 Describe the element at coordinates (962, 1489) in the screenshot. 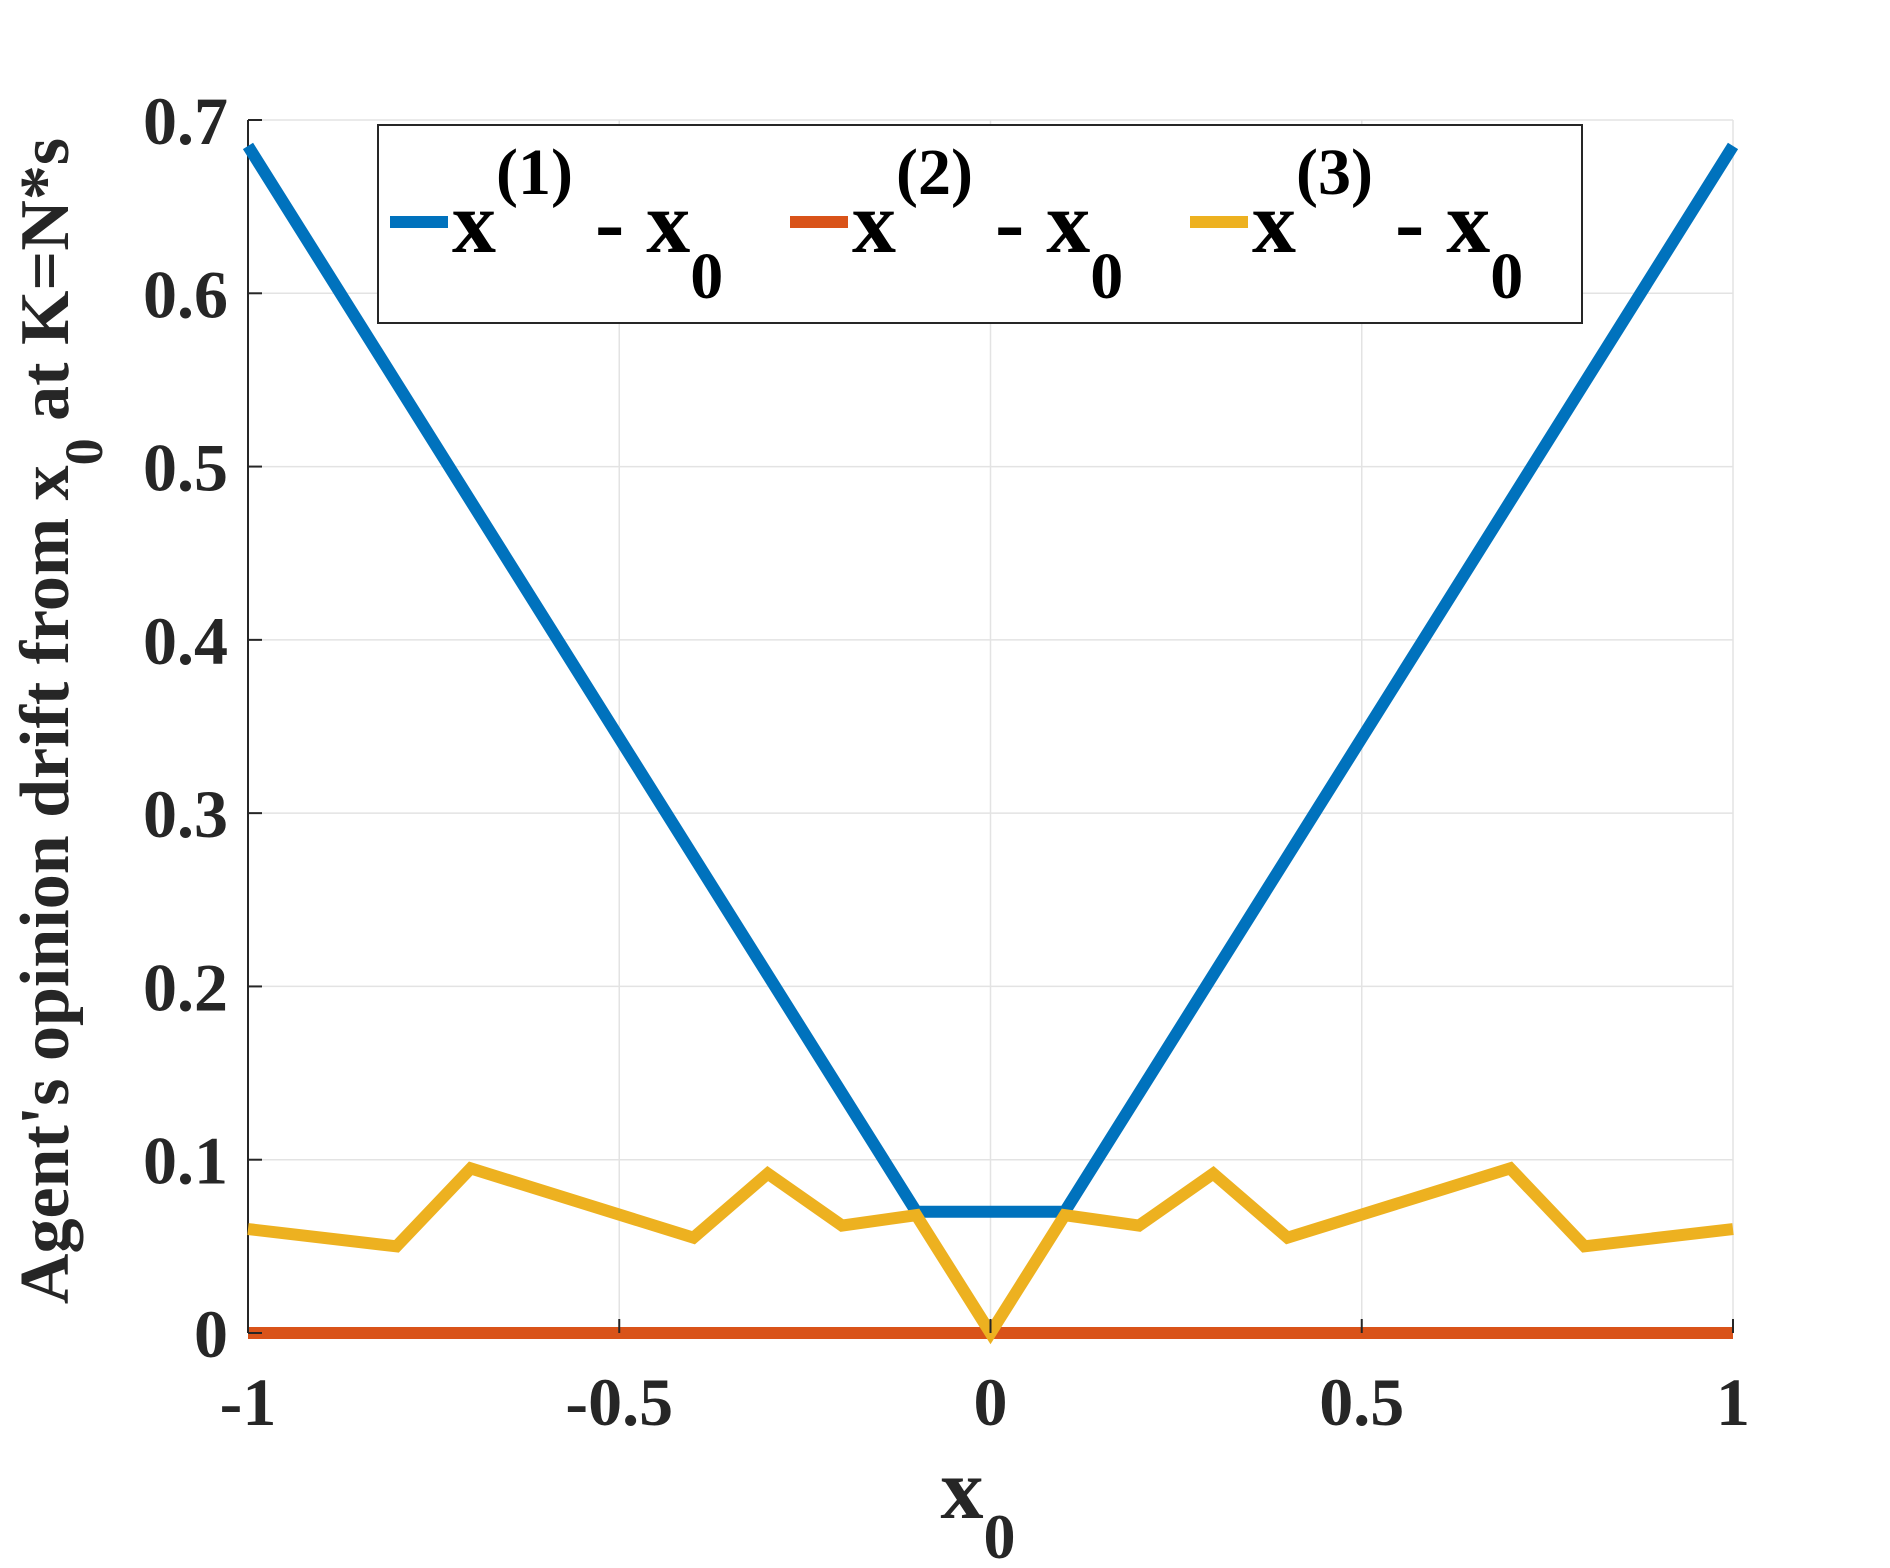

I see `x-axis-title-main: x` at that location.